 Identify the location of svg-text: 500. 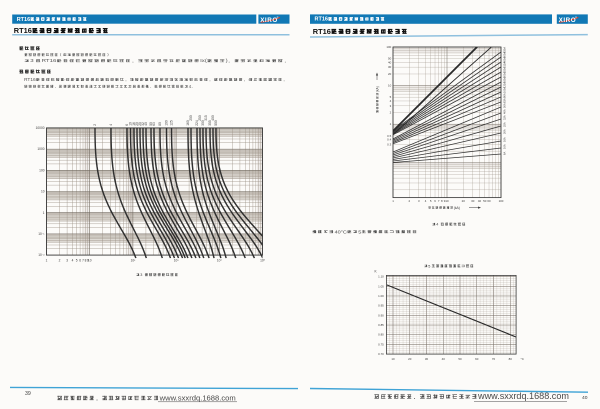
(216, 123).